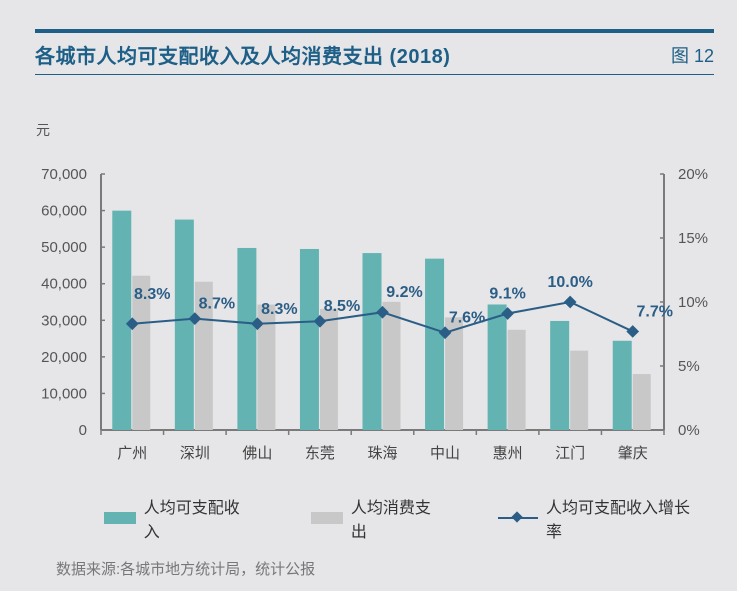 Image resolution: width=737 pixels, height=591 pixels. I want to click on figure-label: 图 12, so click(692, 56).